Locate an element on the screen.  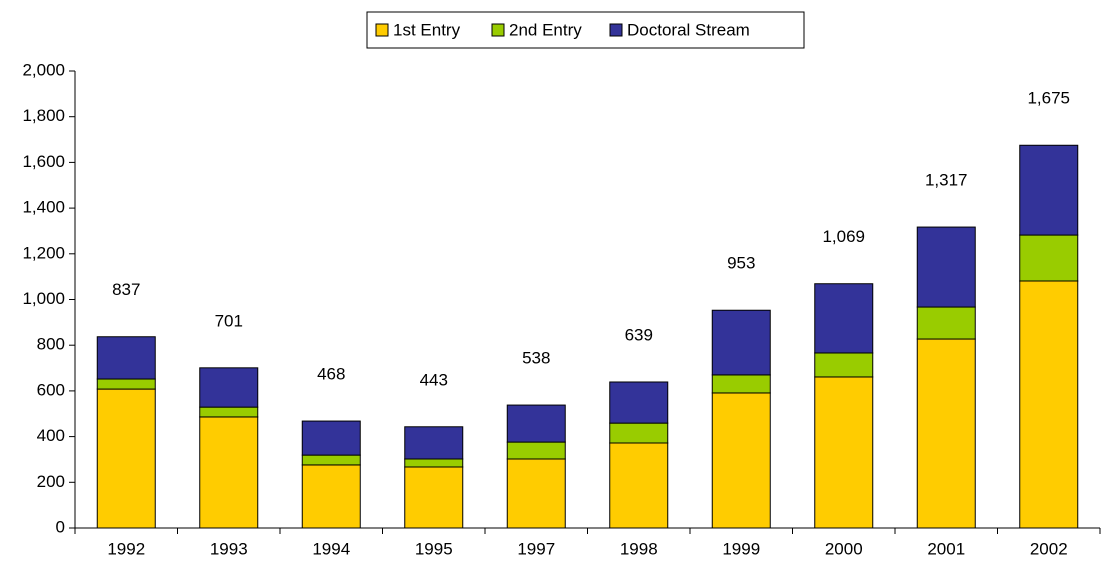
total-label: 639 is located at coordinates (639, 334).